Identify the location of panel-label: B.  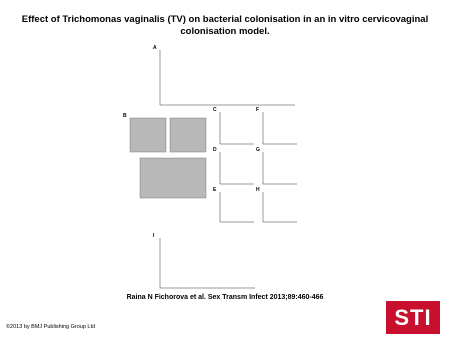
(125, 116).